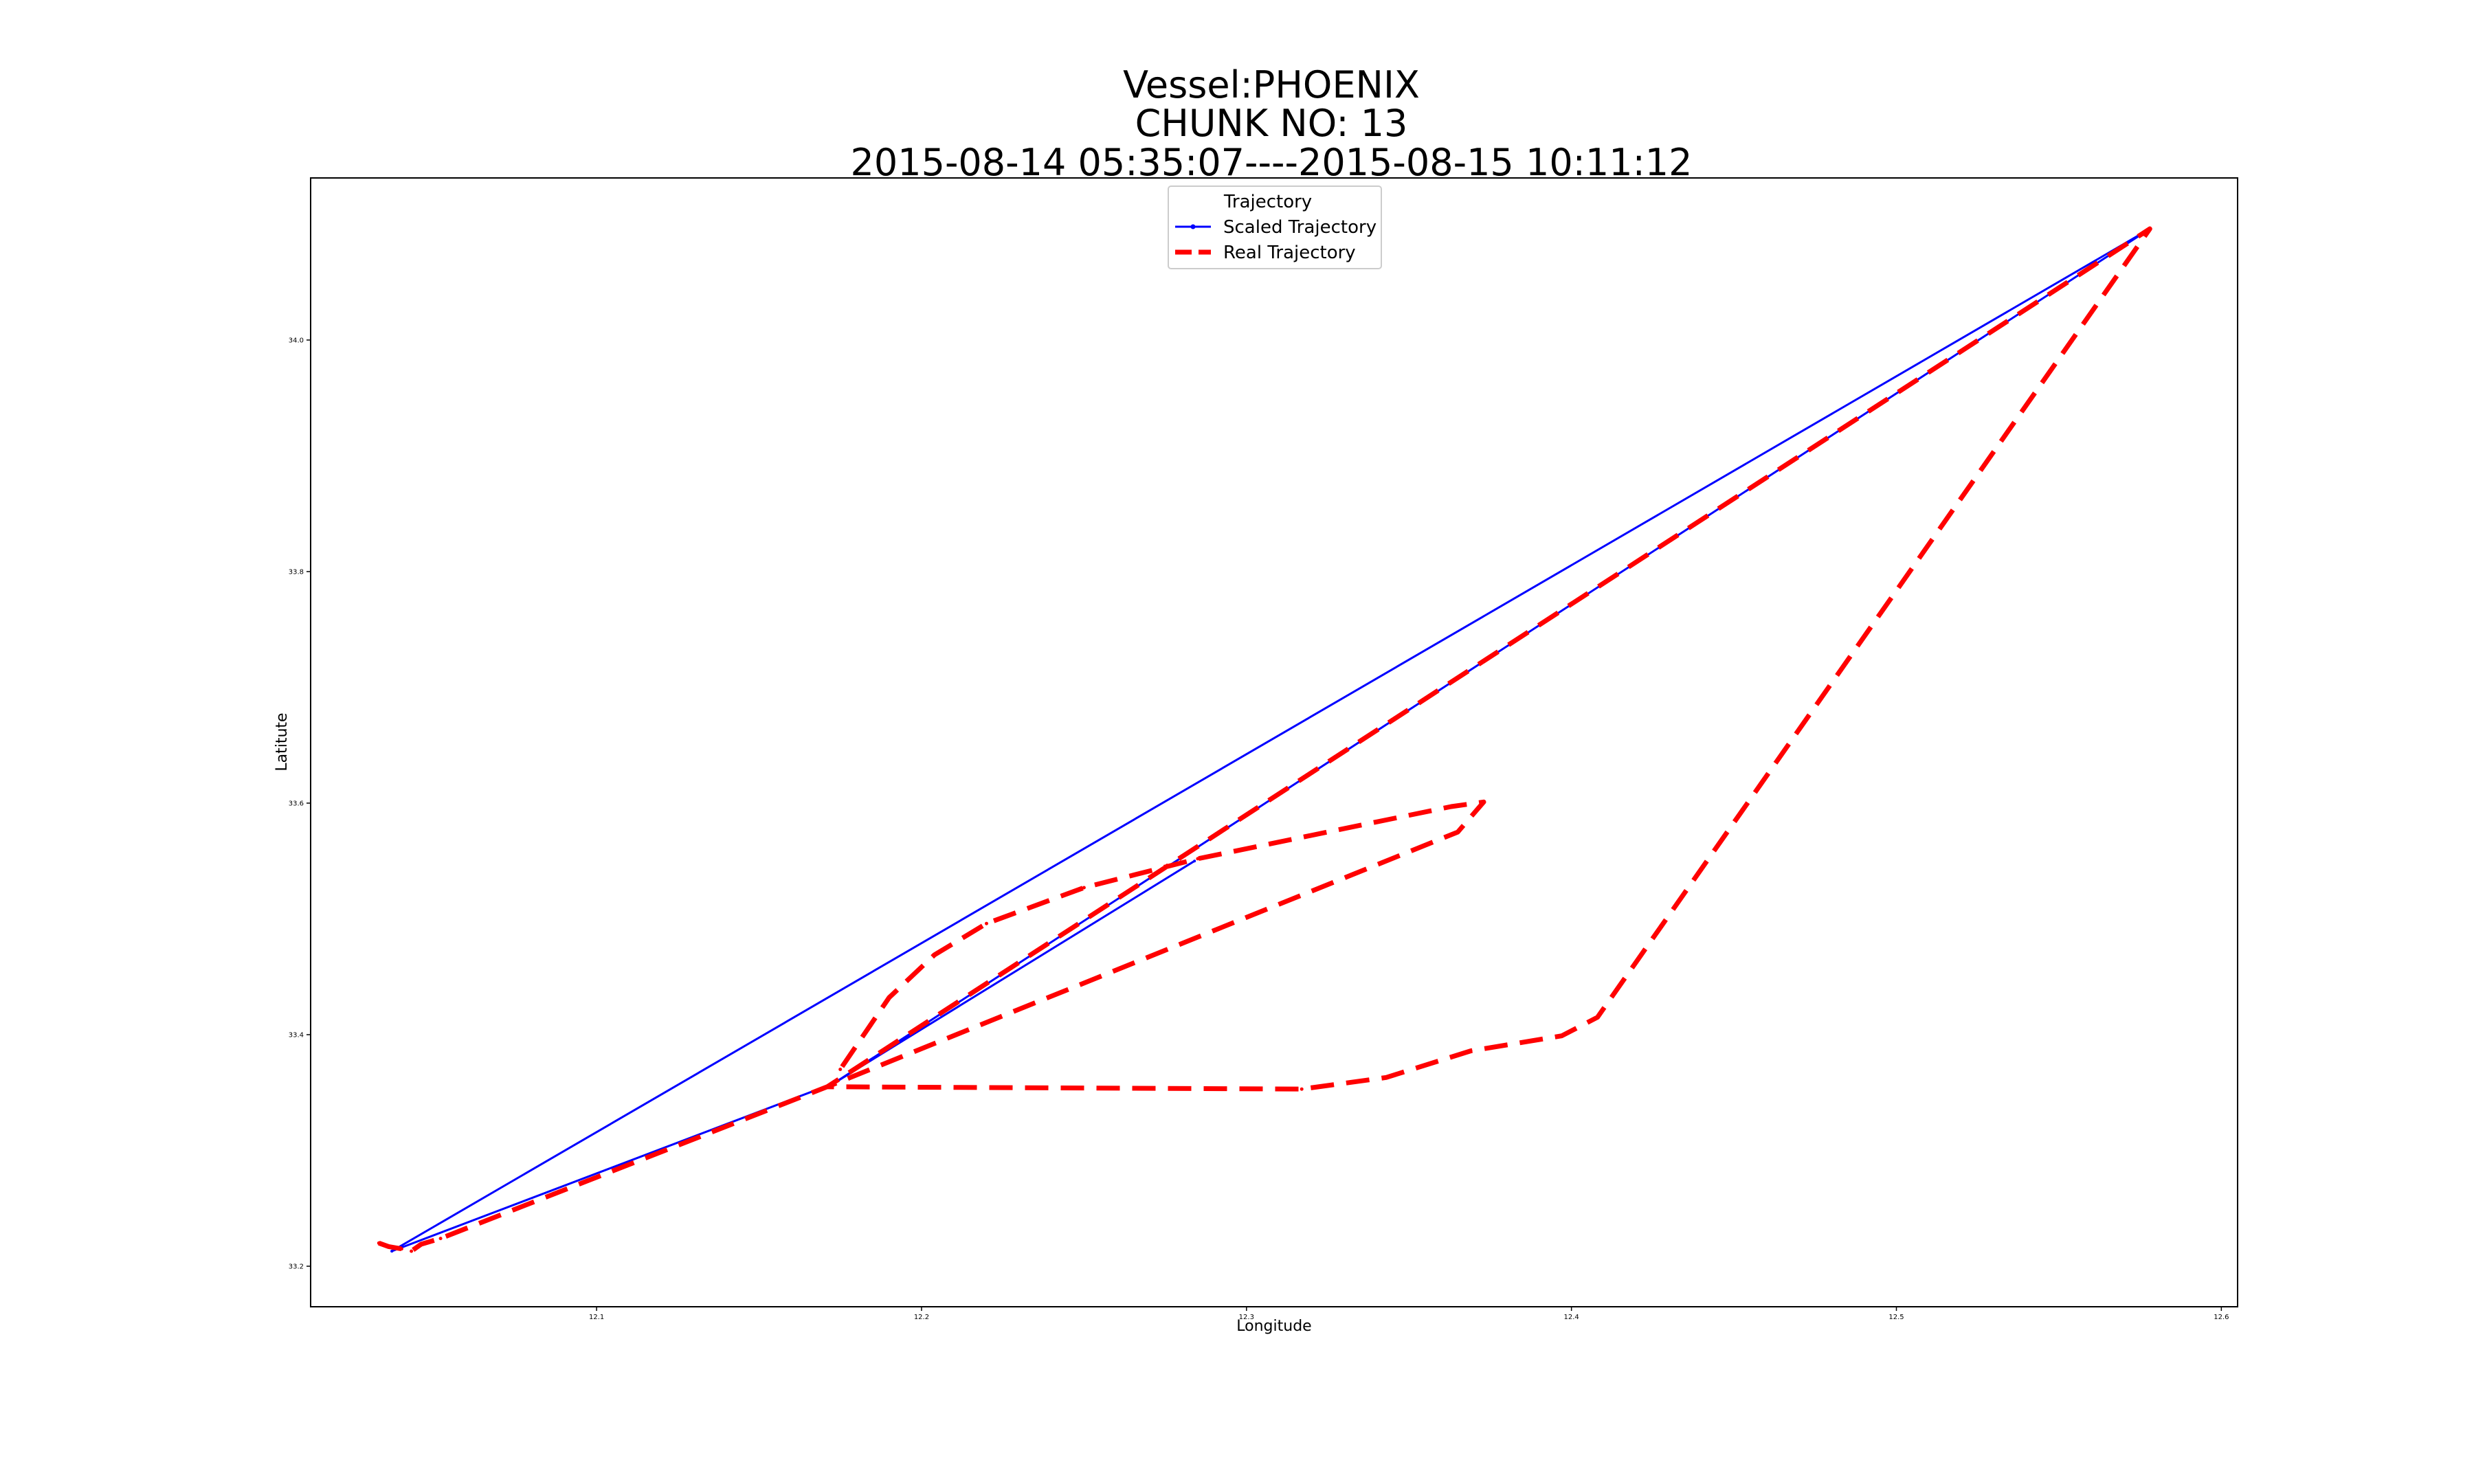 The width and height of the screenshot is (2474, 1484). Describe the element at coordinates (296, 572) in the screenshot. I see `y-tick-label: 33.8` at that location.